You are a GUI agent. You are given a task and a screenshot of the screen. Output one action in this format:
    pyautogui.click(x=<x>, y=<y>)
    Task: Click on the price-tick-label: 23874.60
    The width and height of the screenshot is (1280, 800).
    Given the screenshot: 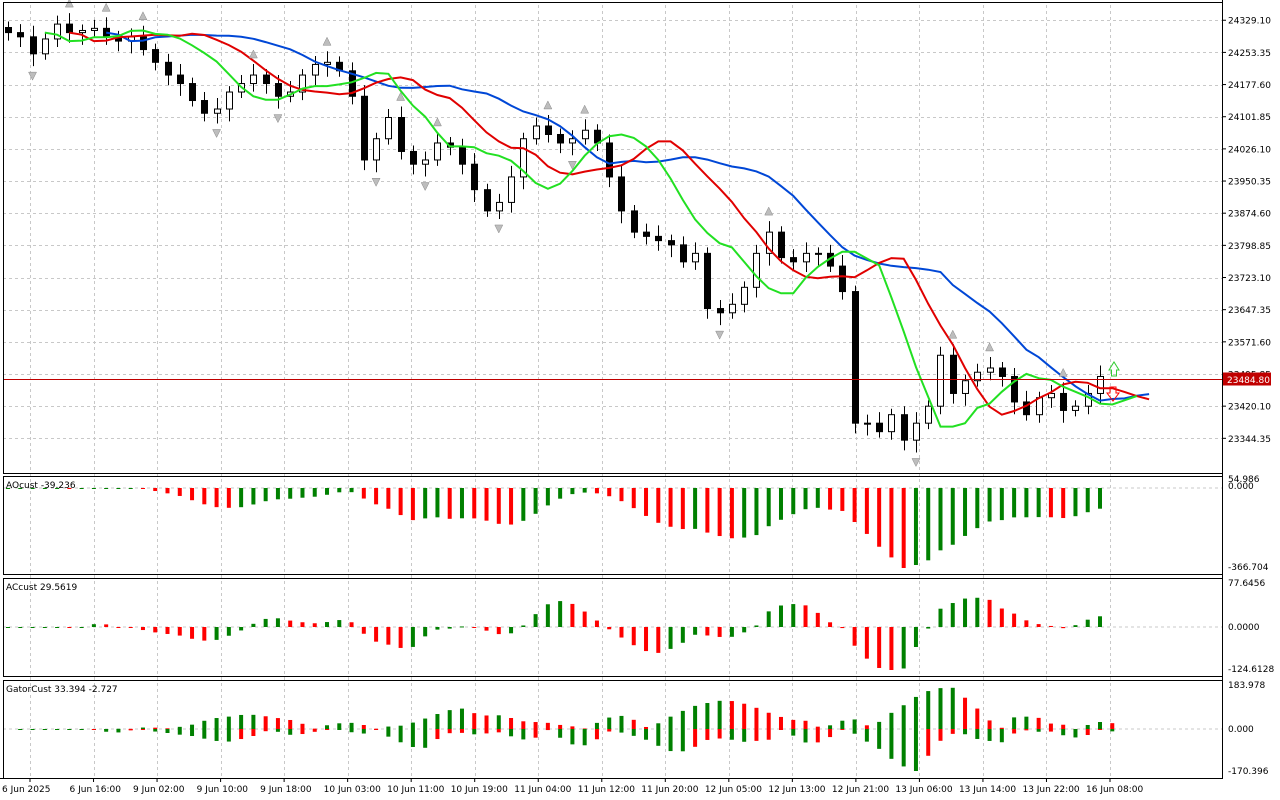 What is the action you would take?
    pyautogui.click(x=1249, y=215)
    